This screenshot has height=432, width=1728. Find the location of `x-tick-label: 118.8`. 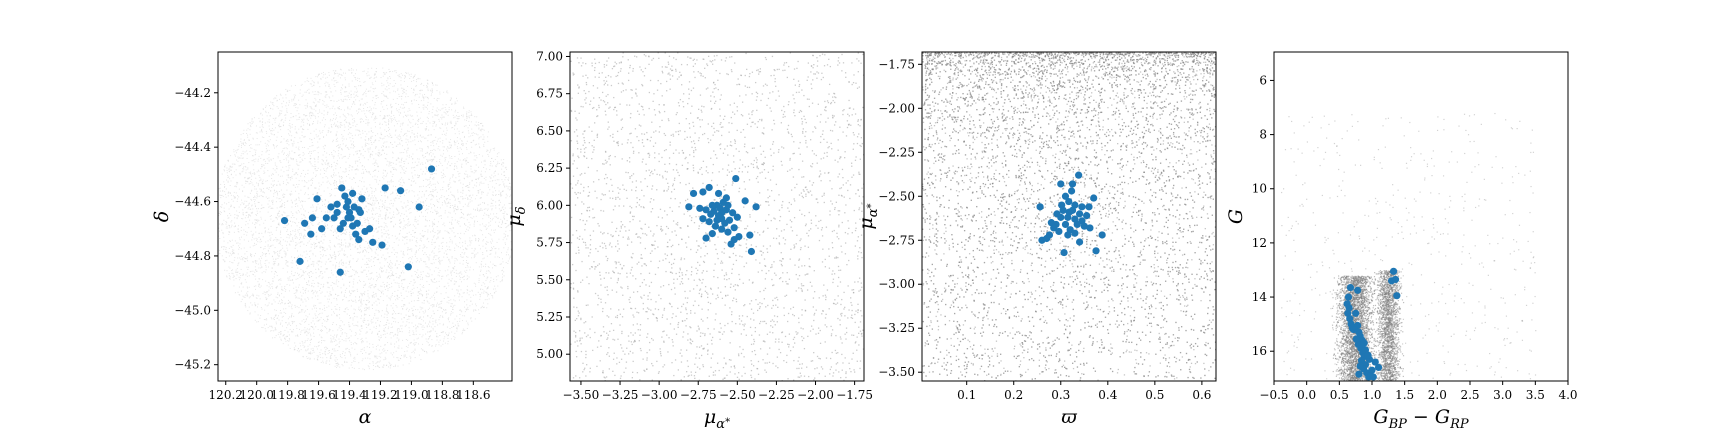

x-tick-label: 118.8 is located at coordinates (442, 395).